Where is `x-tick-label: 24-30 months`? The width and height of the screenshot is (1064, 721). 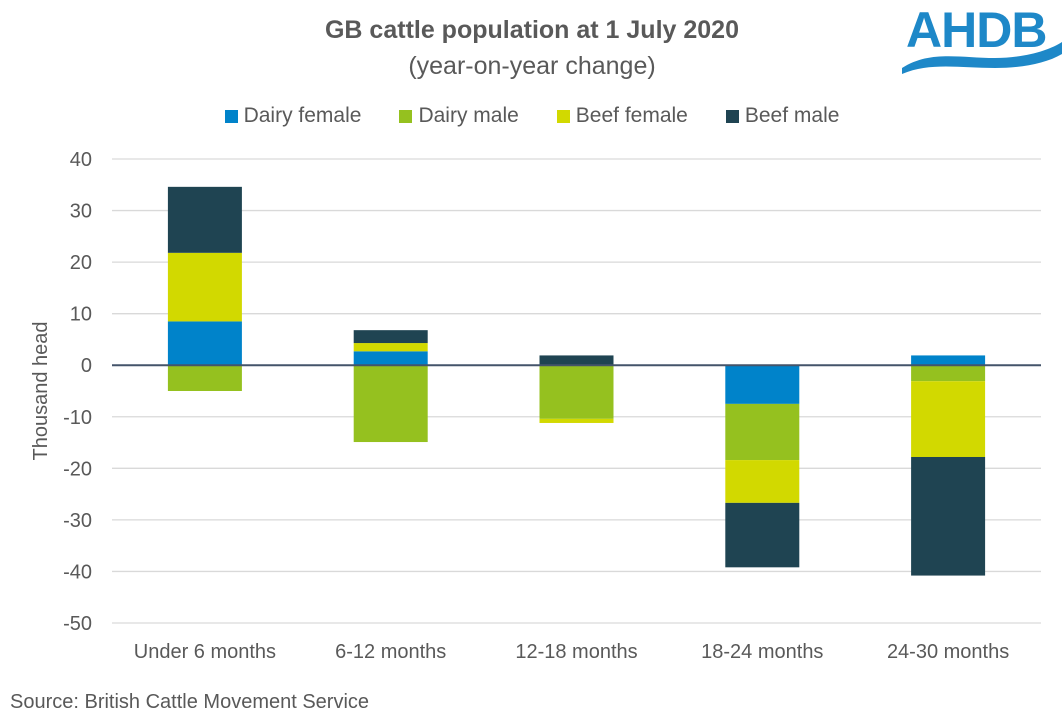
x-tick-label: 24-30 months is located at coordinates (948, 652).